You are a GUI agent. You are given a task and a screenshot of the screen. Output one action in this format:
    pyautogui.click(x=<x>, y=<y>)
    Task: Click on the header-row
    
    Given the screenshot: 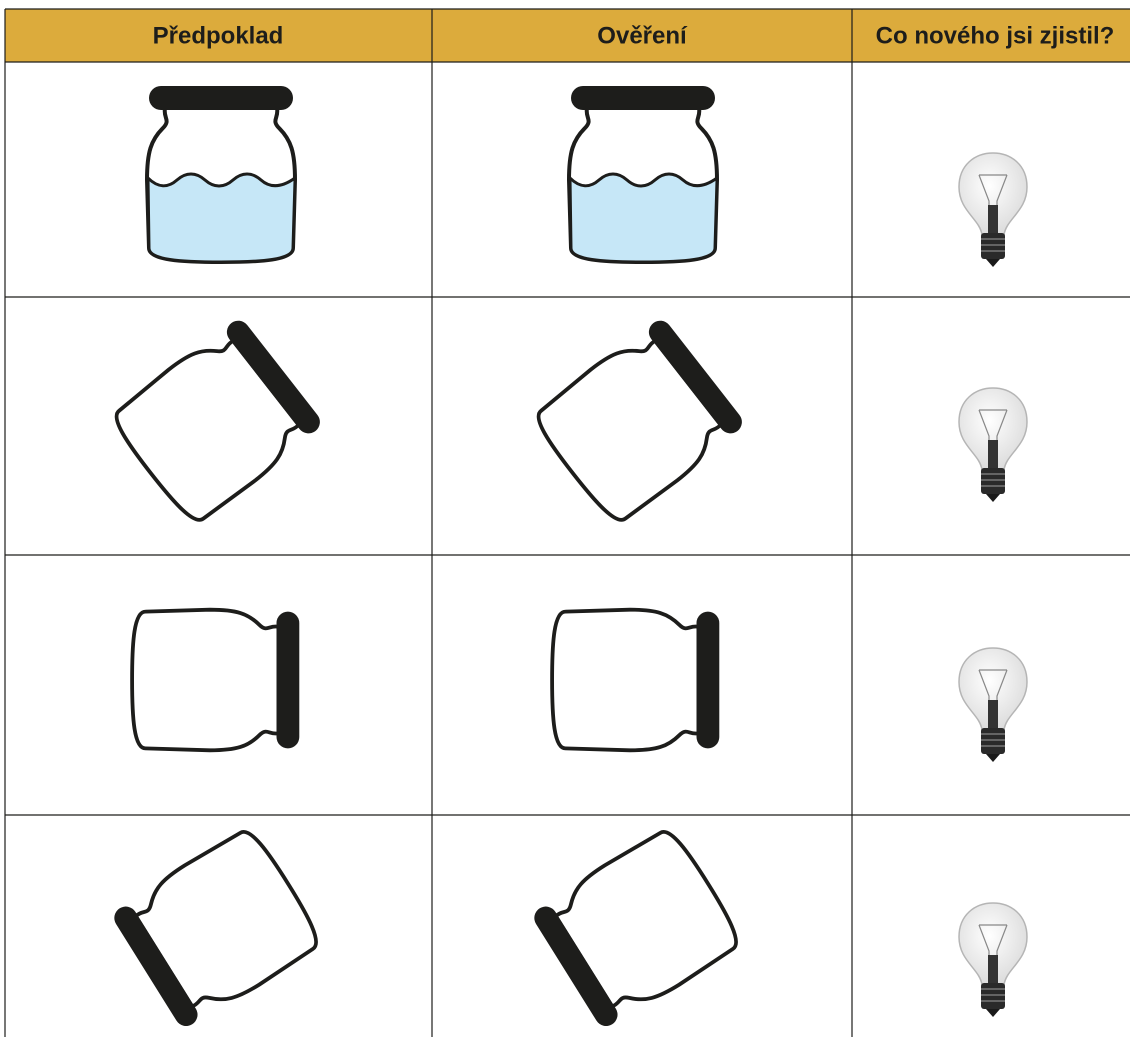 What is the action you would take?
    pyautogui.click(x=567, y=35)
    